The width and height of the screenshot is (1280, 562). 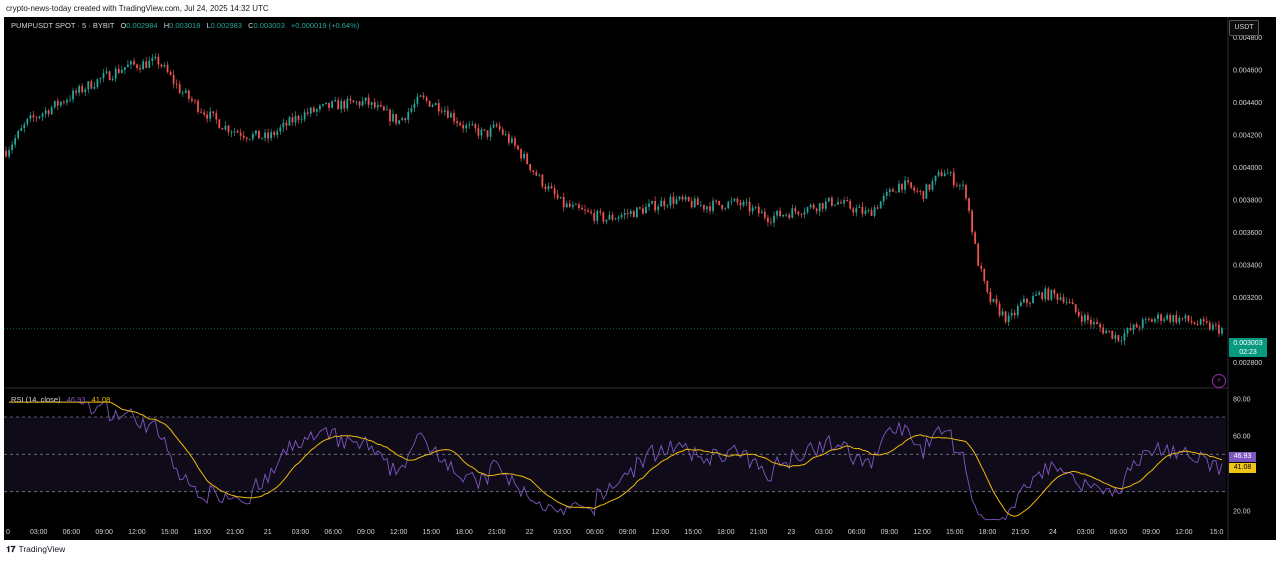 What do you see at coordinates (432, 532) in the screenshot?
I see `time-tick-label: 15:00` at bounding box center [432, 532].